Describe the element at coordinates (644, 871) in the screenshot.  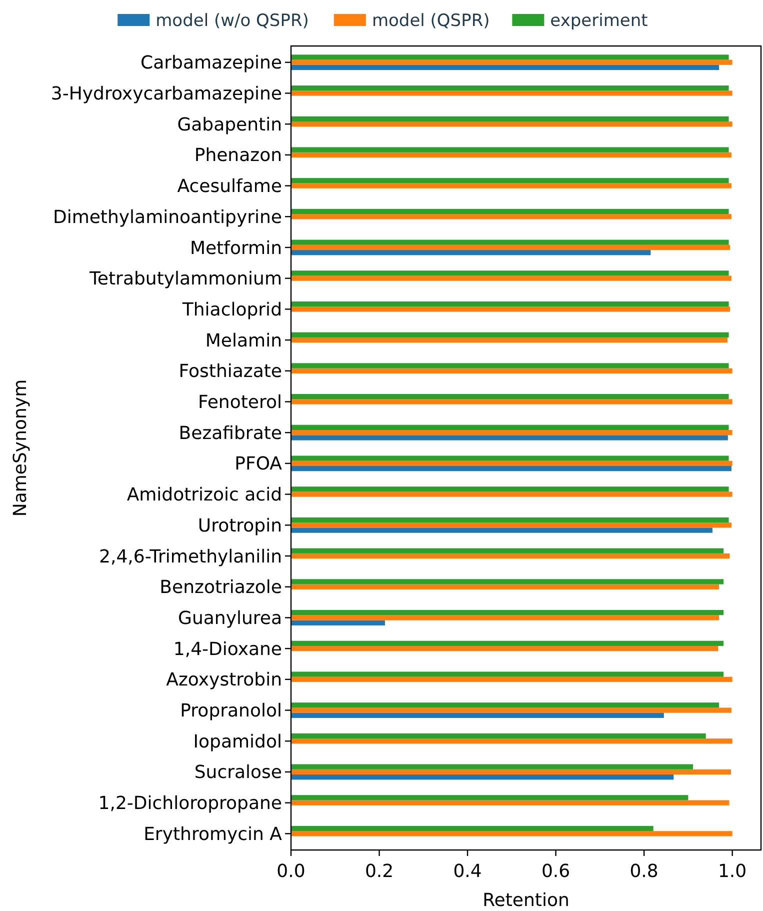
I see `x-tick-label: 0.8` at that location.